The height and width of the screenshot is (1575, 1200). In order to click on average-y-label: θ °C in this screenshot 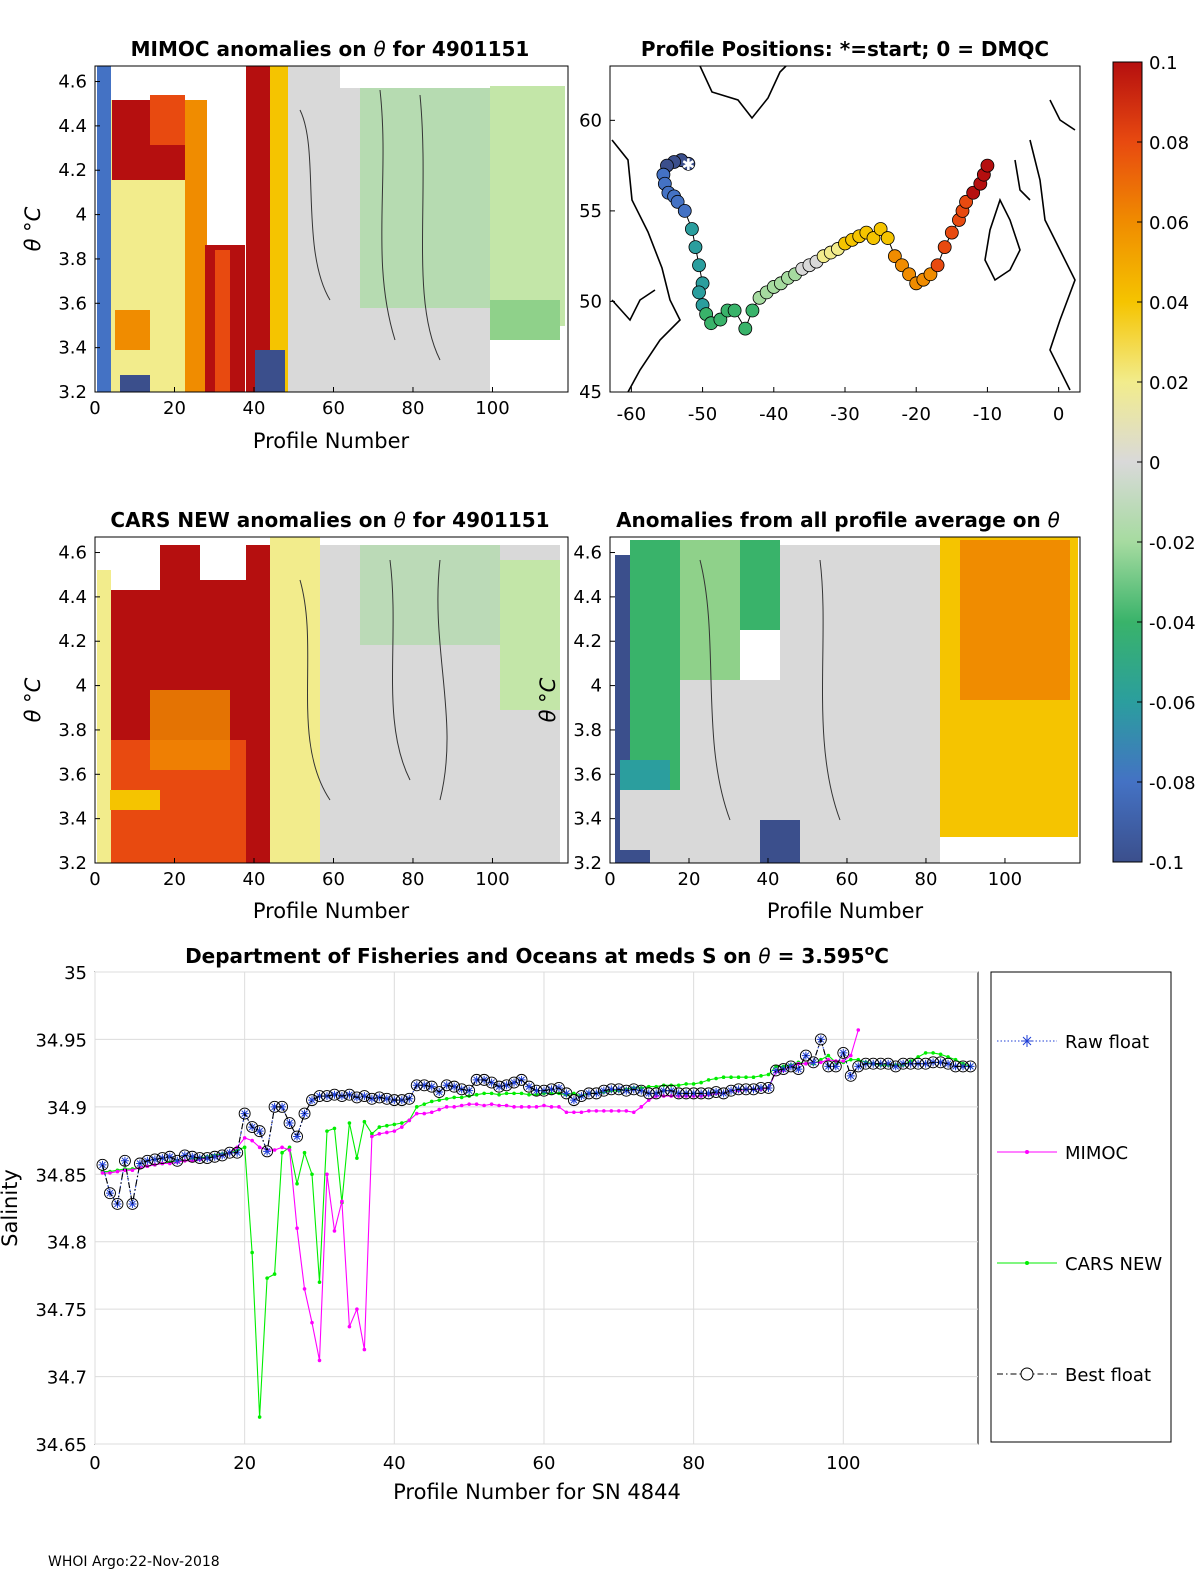, I will do `click(548, 699)`.